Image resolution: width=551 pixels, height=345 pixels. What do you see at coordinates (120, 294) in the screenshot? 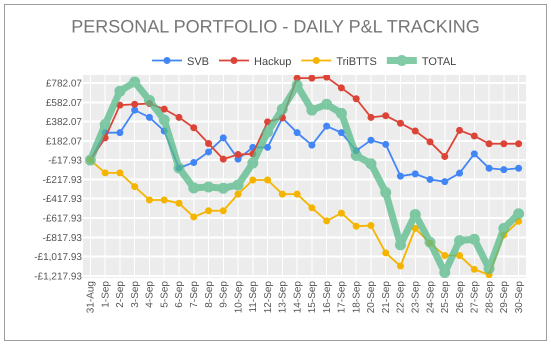
I see `x-tick-label: 2-Sep` at bounding box center [120, 294].